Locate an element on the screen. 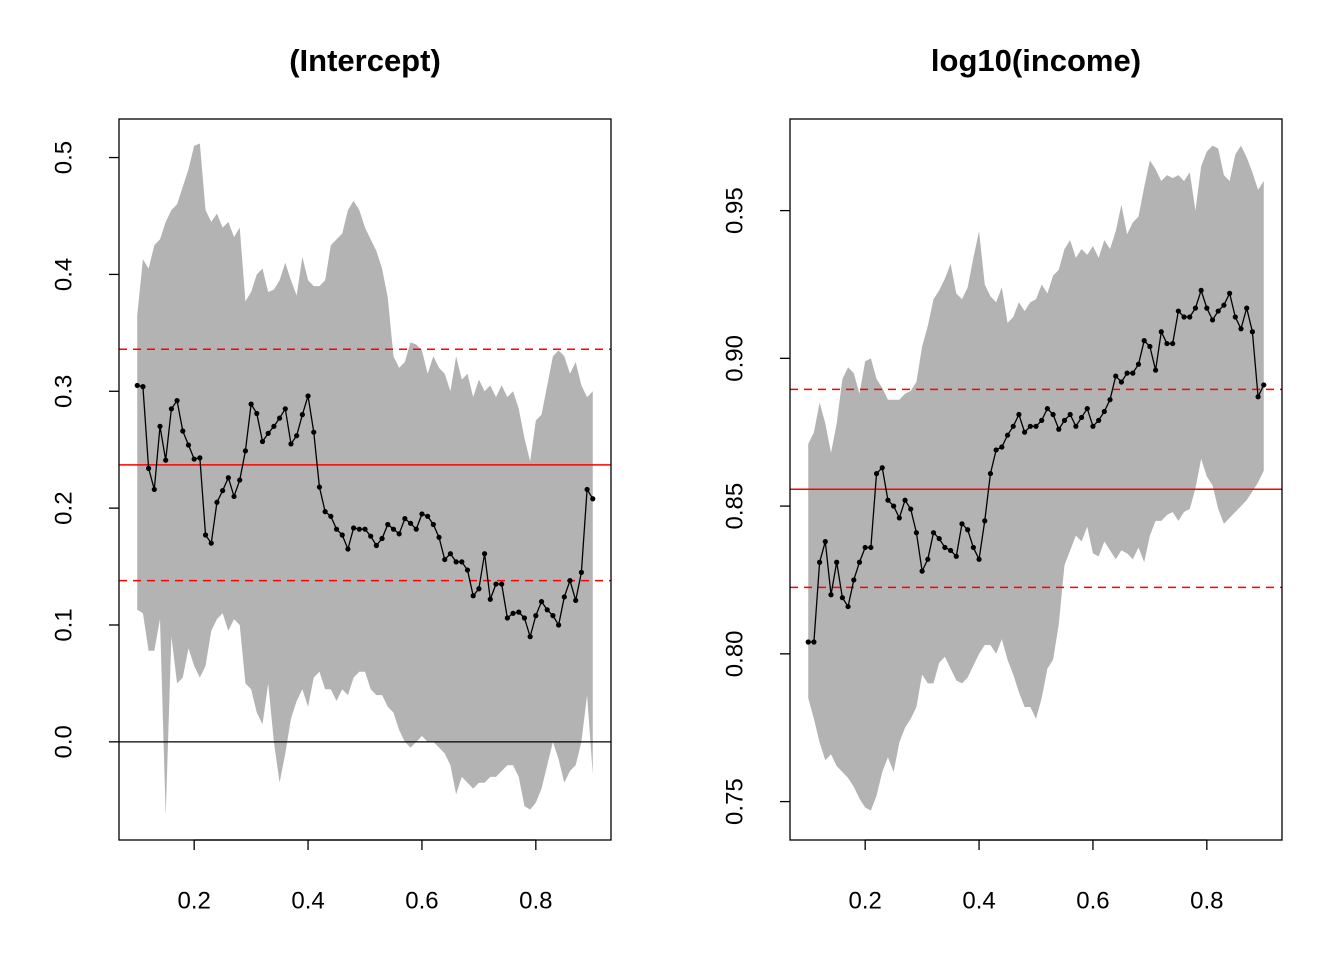 This screenshot has width=1344, height=960. y-tick-label: 0.95 is located at coordinates (734, 210).